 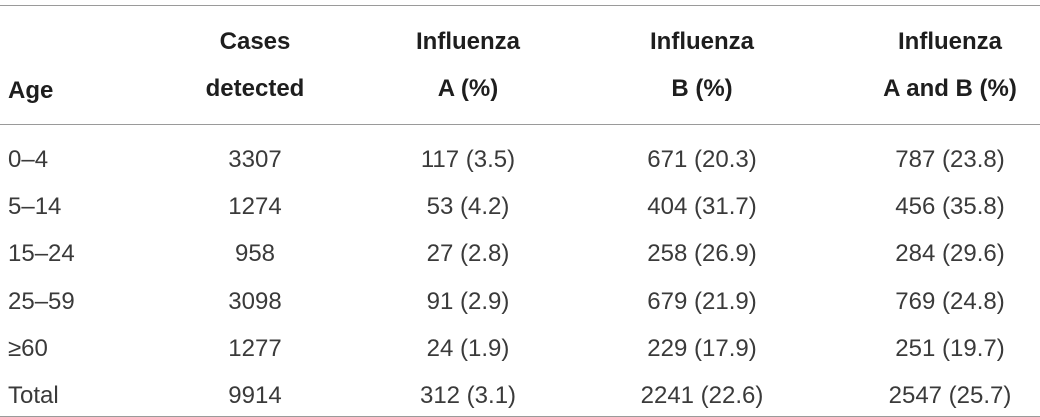 I want to click on column-header: Age, so click(x=31, y=90).